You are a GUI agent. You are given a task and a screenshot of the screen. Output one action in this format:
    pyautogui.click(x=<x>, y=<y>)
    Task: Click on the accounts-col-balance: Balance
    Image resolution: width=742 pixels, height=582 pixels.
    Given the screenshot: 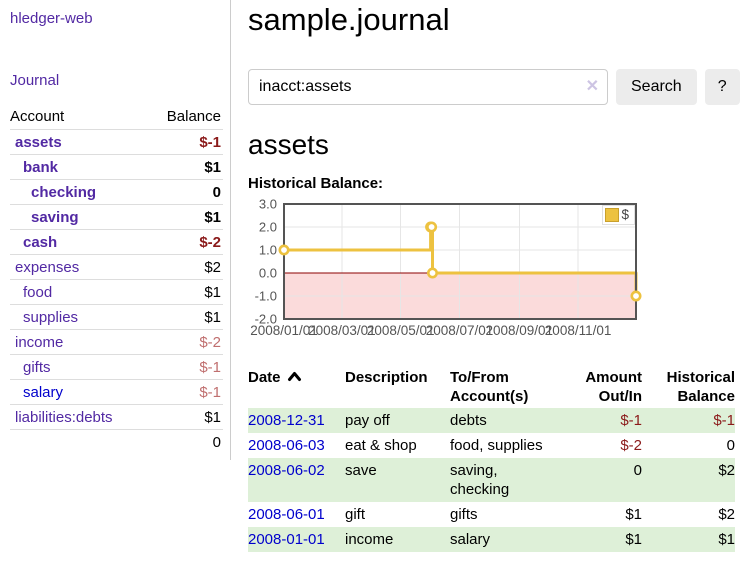 What is the action you would take?
    pyautogui.click(x=185, y=117)
    